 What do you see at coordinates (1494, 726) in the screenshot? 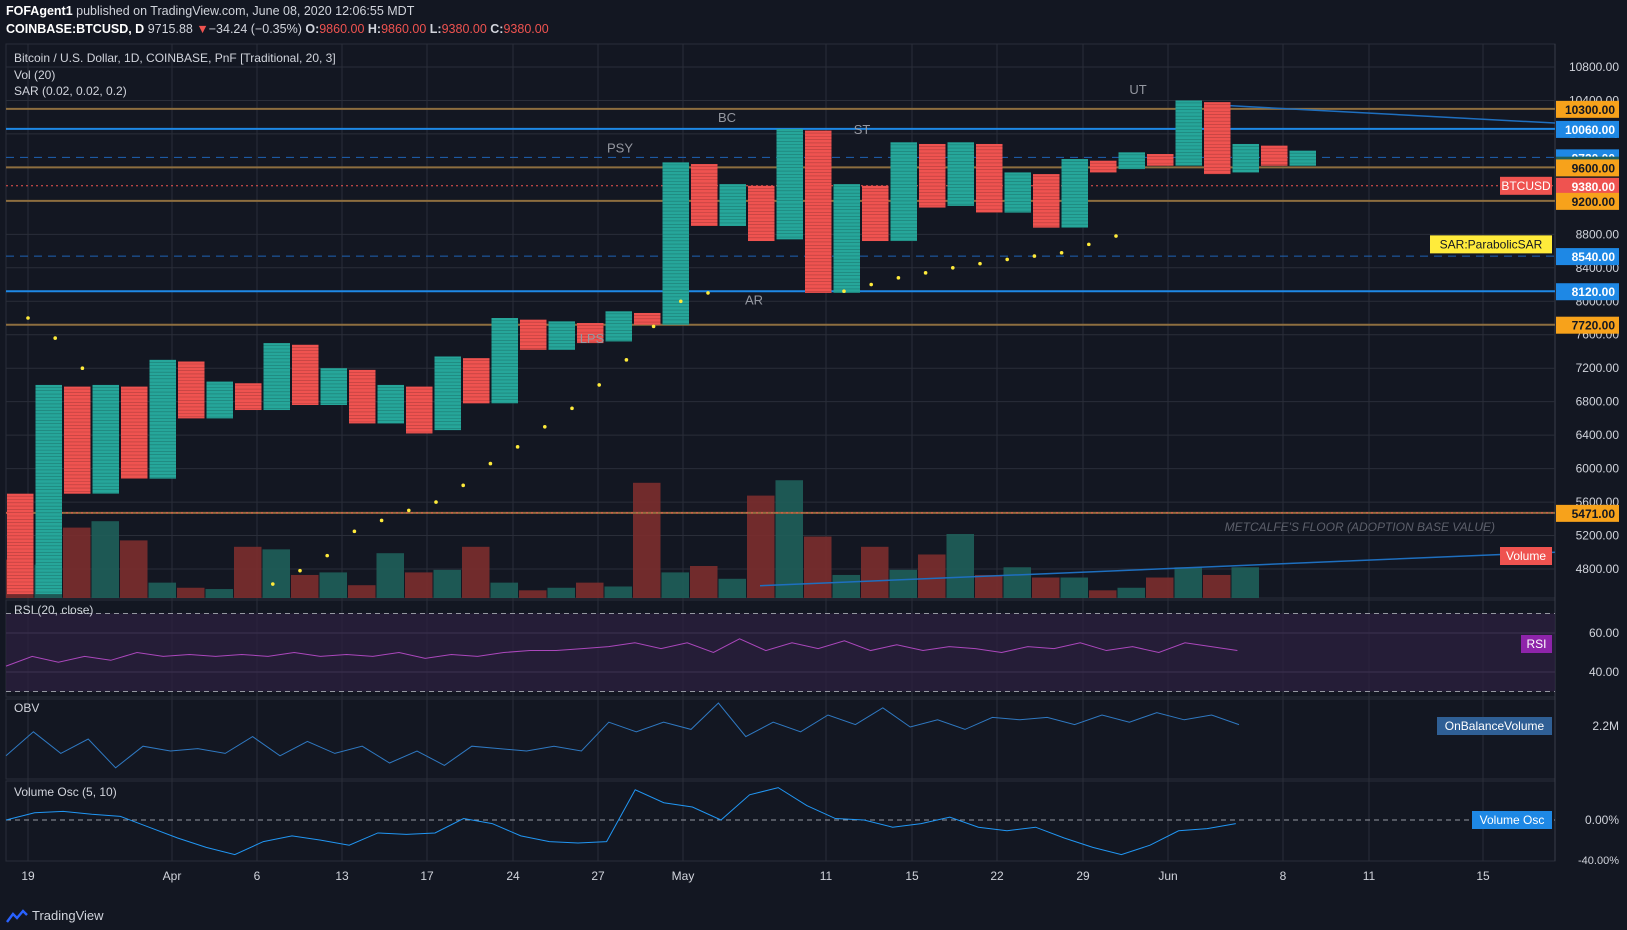
I see `obv-tag: OnBalanceVolume` at bounding box center [1494, 726].